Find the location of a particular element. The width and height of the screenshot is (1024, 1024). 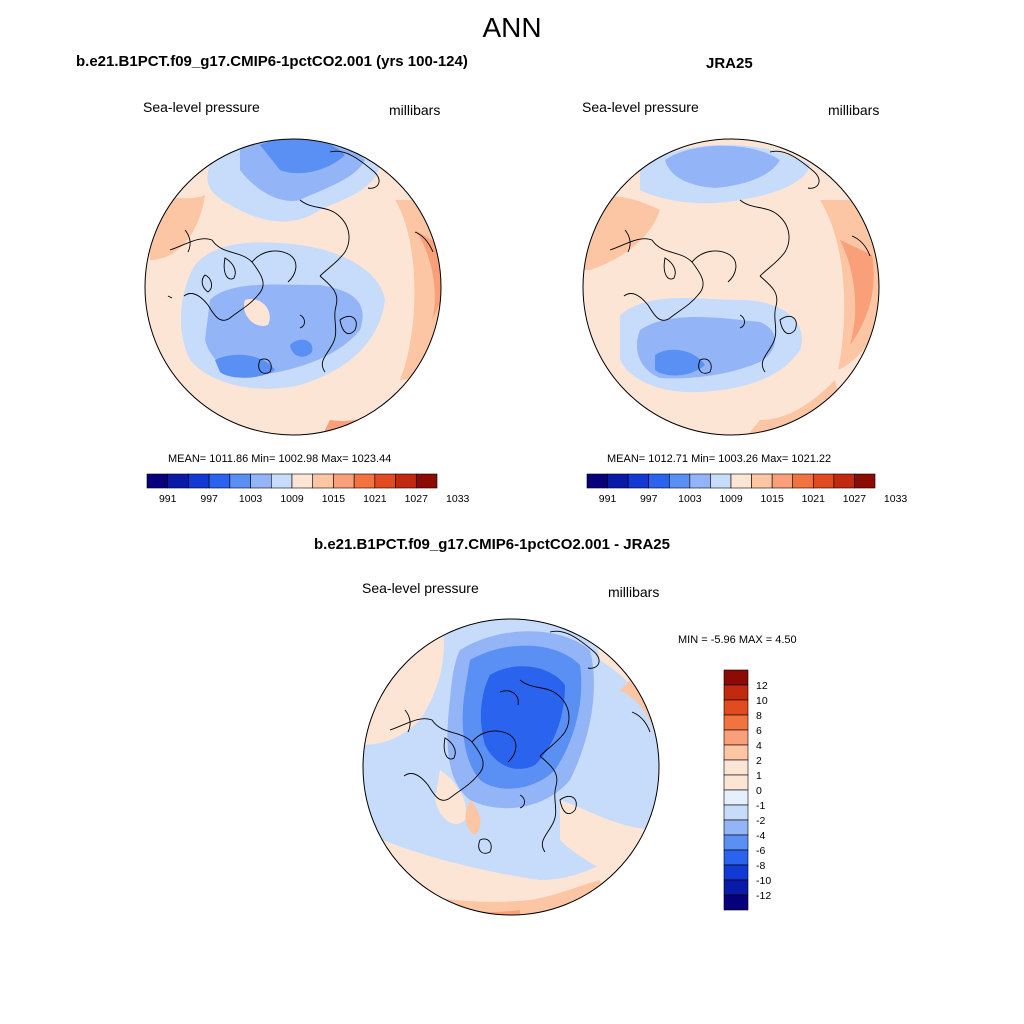

map-panel2 is located at coordinates (731, 287).